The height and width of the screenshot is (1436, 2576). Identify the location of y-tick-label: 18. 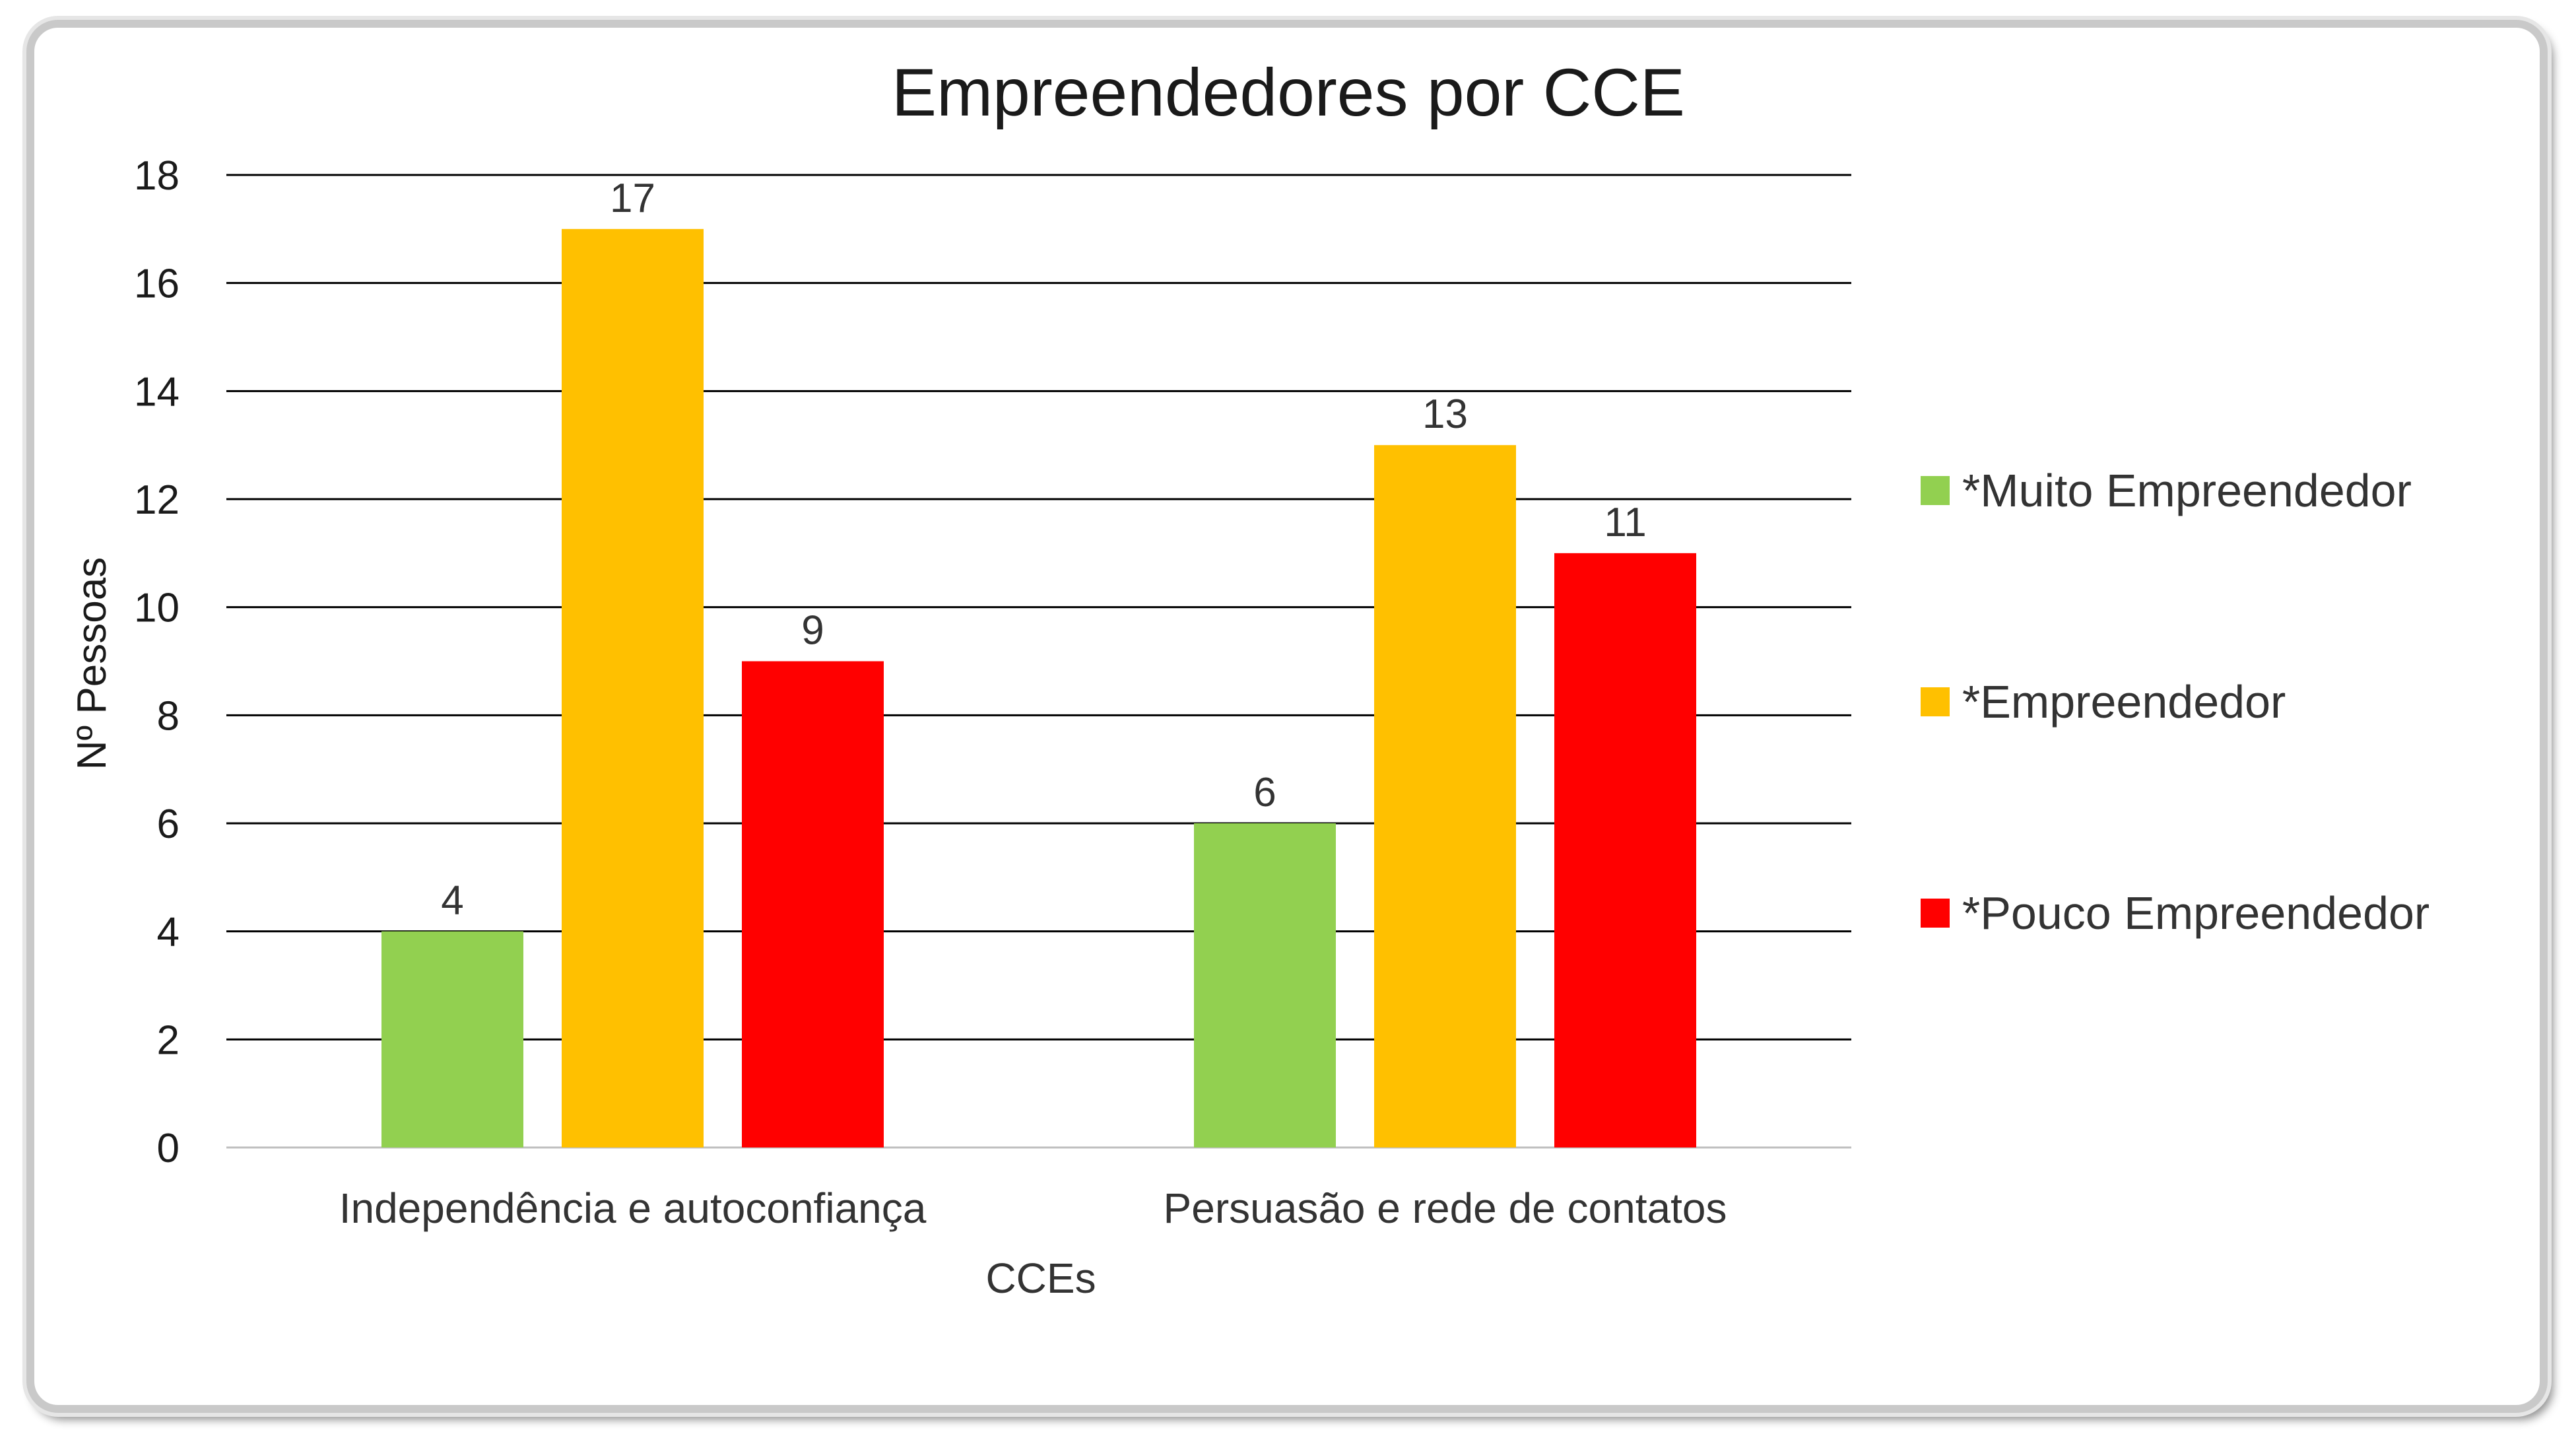
(157, 176).